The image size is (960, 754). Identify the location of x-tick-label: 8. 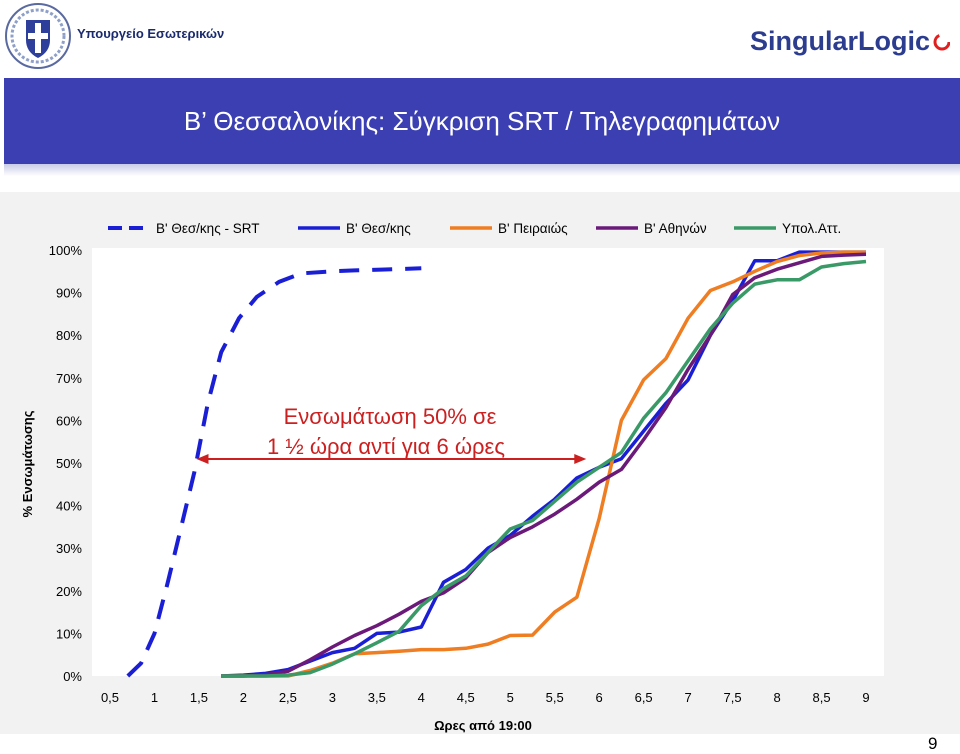
(776, 697).